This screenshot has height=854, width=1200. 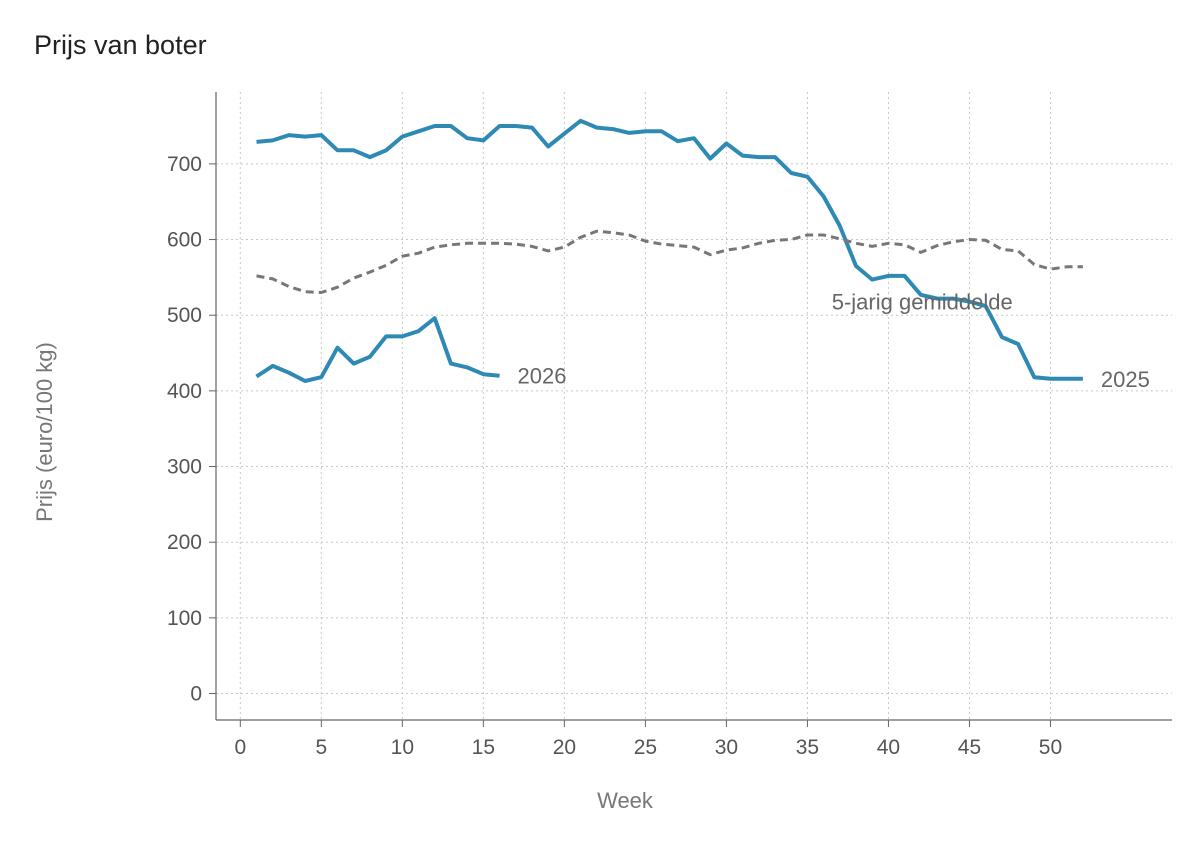 I want to click on y-axis-title: Prijs (euro/100 kg), so click(x=44, y=432).